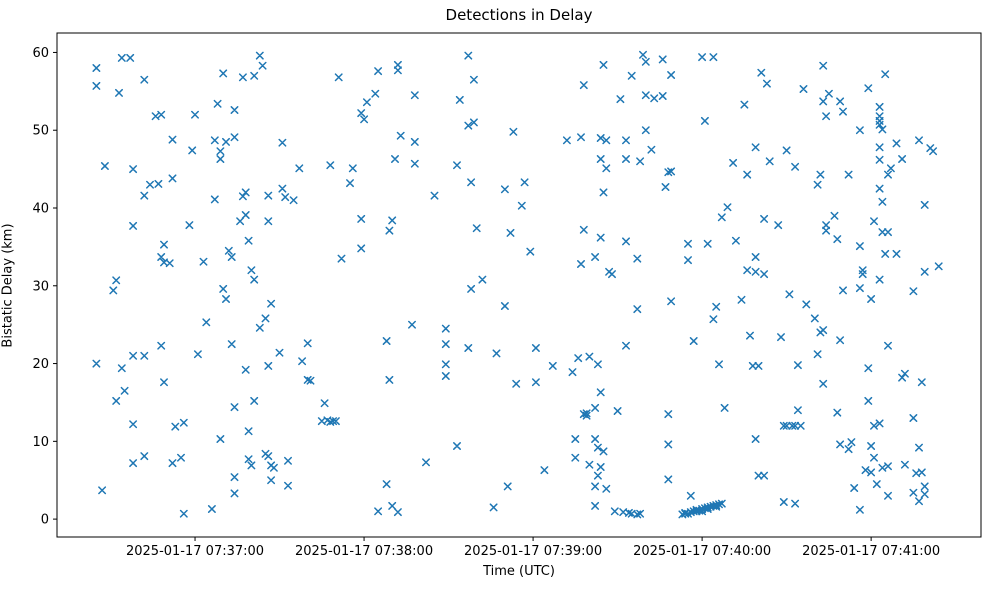 This screenshot has height=590, width=989. What do you see at coordinates (519, 571) in the screenshot?
I see `x-axis-label: Time (UTC)` at bounding box center [519, 571].